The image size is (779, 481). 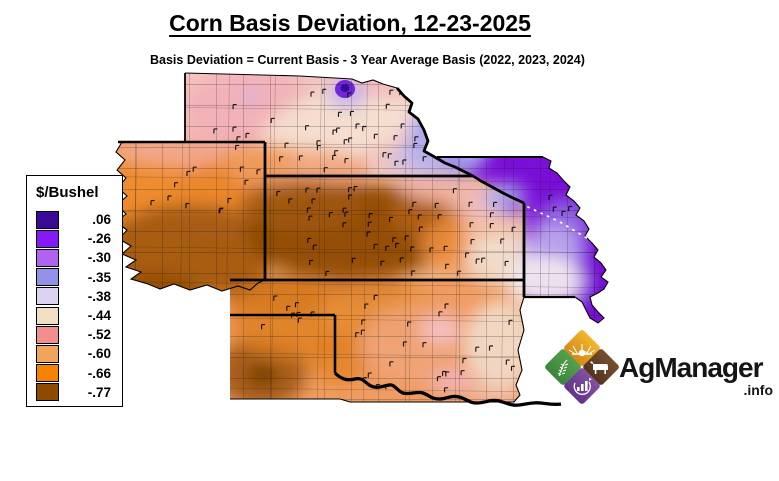 I want to click on logo-brand-text: AgManager, so click(x=691, y=367).